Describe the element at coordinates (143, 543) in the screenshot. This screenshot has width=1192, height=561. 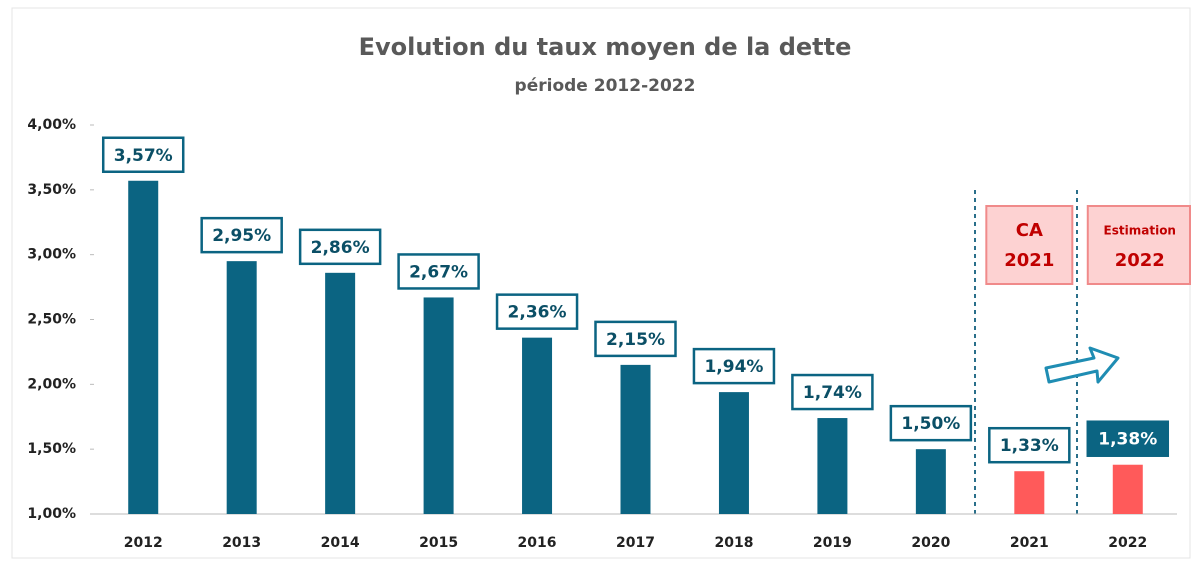
I see `x-tick-label: 2012` at that location.